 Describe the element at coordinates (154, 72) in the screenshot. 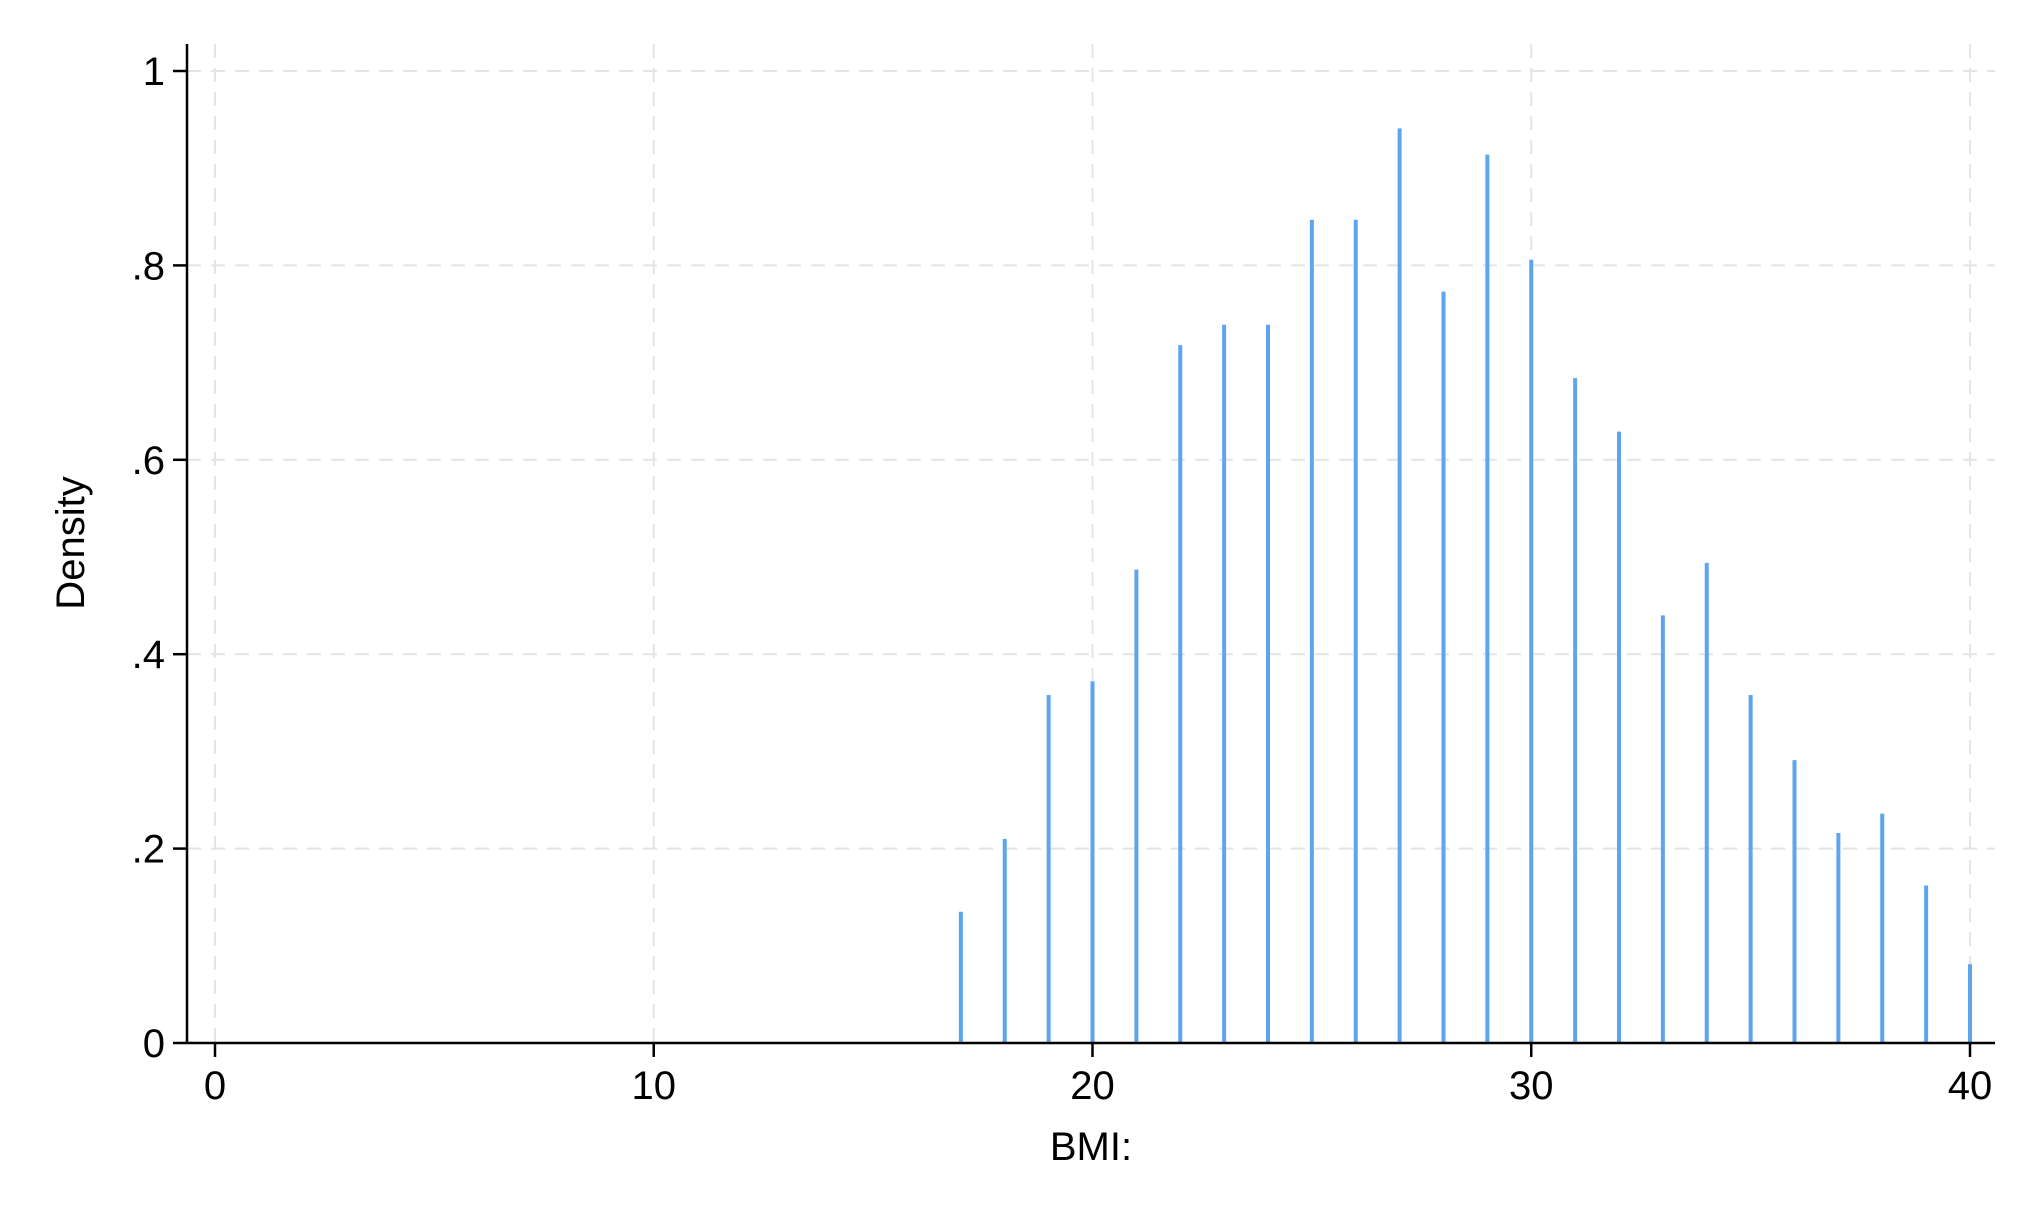

I see `y-tick-label: 1` at that location.